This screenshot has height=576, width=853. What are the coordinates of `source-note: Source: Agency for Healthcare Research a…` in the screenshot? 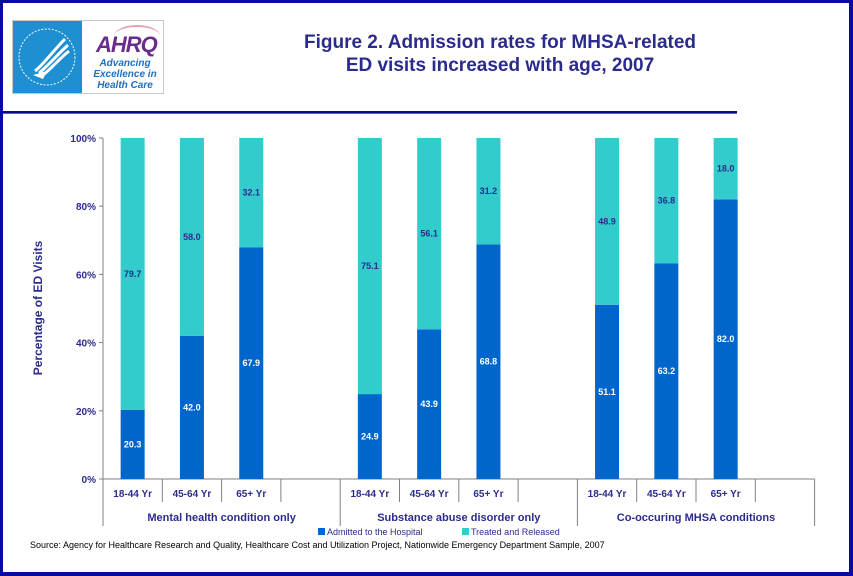 It's located at (317, 545).